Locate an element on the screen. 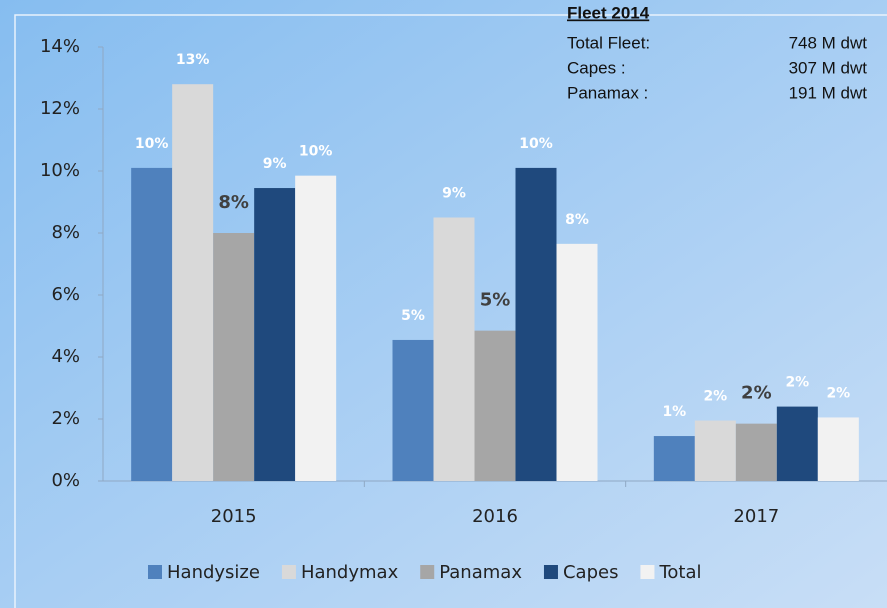 This screenshot has width=887, height=608. annotation-value: 191 M dwt is located at coordinates (828, 92).